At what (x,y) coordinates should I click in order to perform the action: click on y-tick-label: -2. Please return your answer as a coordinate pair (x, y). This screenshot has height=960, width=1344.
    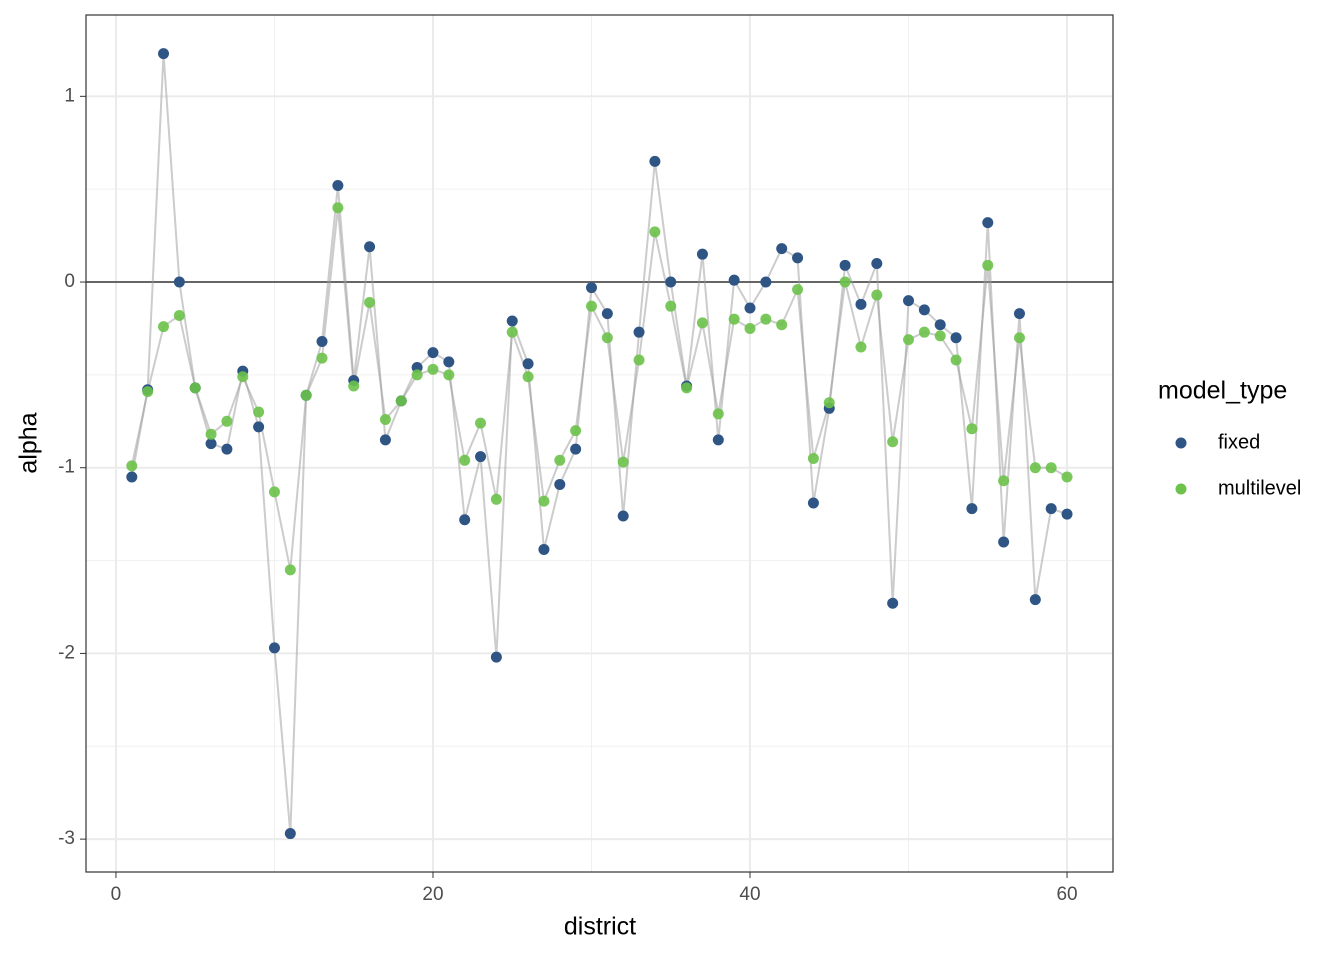
    Looking at the image, I should click on (66, 652).